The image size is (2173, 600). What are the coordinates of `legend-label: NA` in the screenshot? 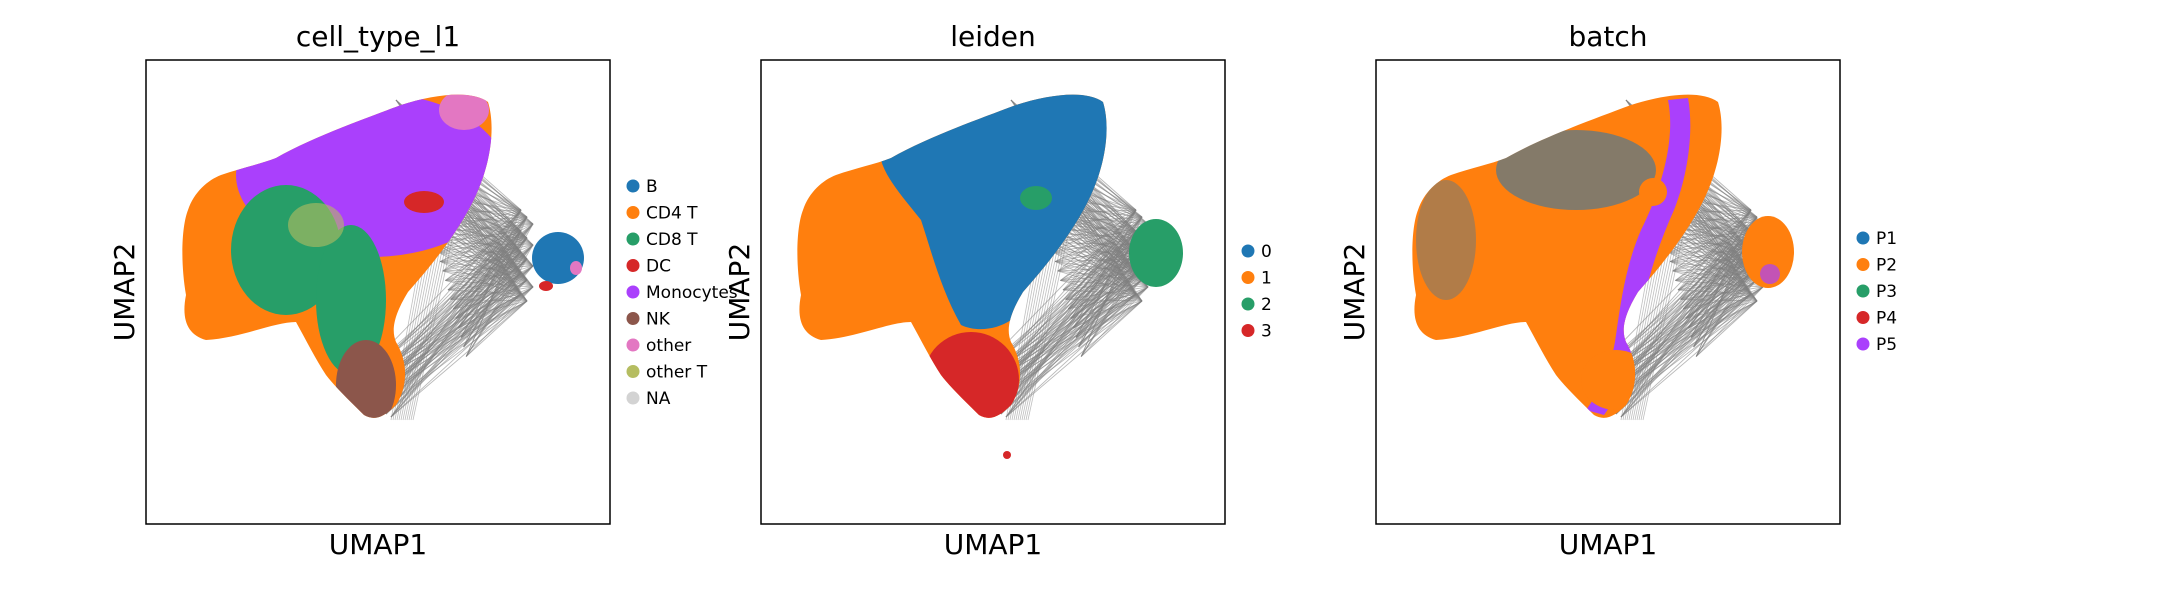 It's located at (658, 399).